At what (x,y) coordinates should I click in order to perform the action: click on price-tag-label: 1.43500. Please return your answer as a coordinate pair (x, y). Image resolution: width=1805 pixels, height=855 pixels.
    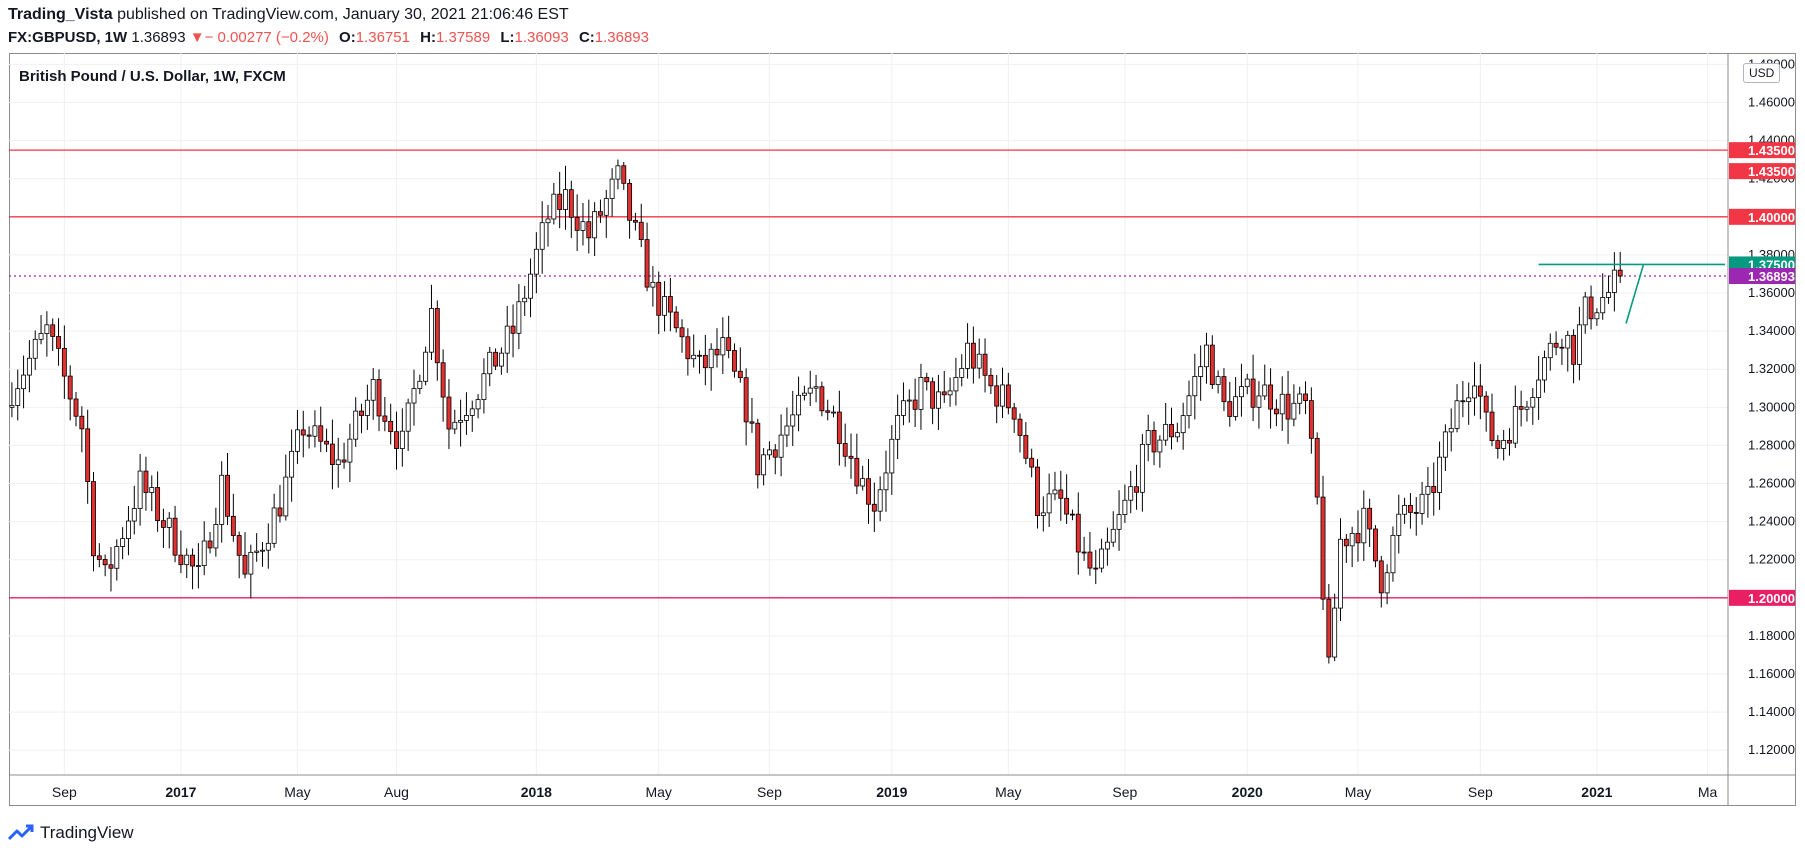
    Looking at the image, I should click on (1771, 150).